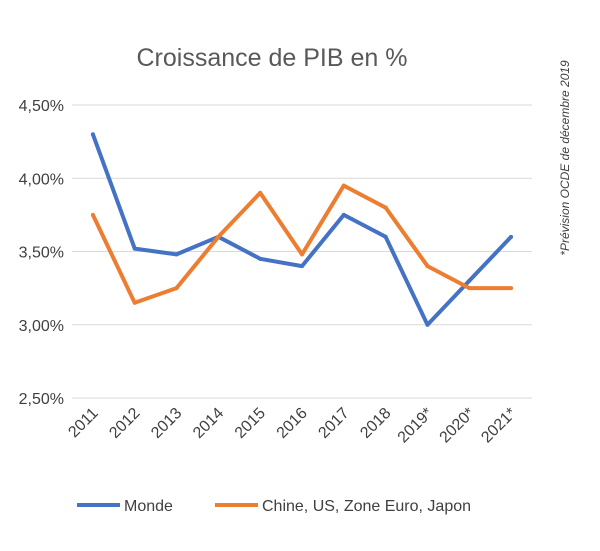 Image resolution: width=600 pixels, height=551 pixels. Describe the element at coordinates (333, 423) in the screenshot. I see `x-tick-label: 2017` at that location.